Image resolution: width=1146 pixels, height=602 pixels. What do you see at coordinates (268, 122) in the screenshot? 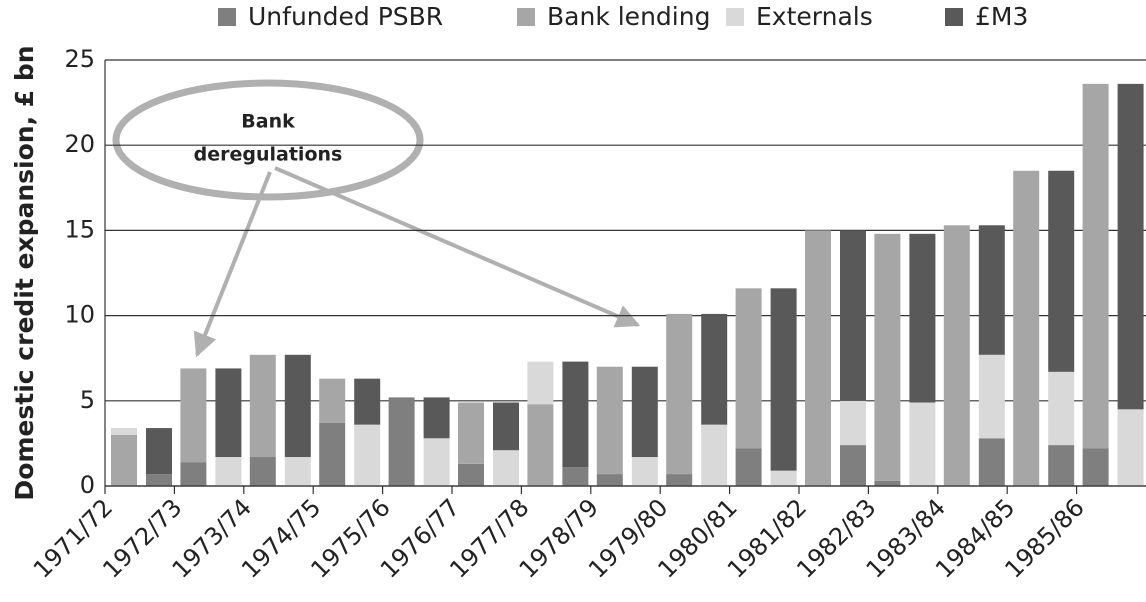
I see `annotation-text: Bank` at bounding box center [268, 122].